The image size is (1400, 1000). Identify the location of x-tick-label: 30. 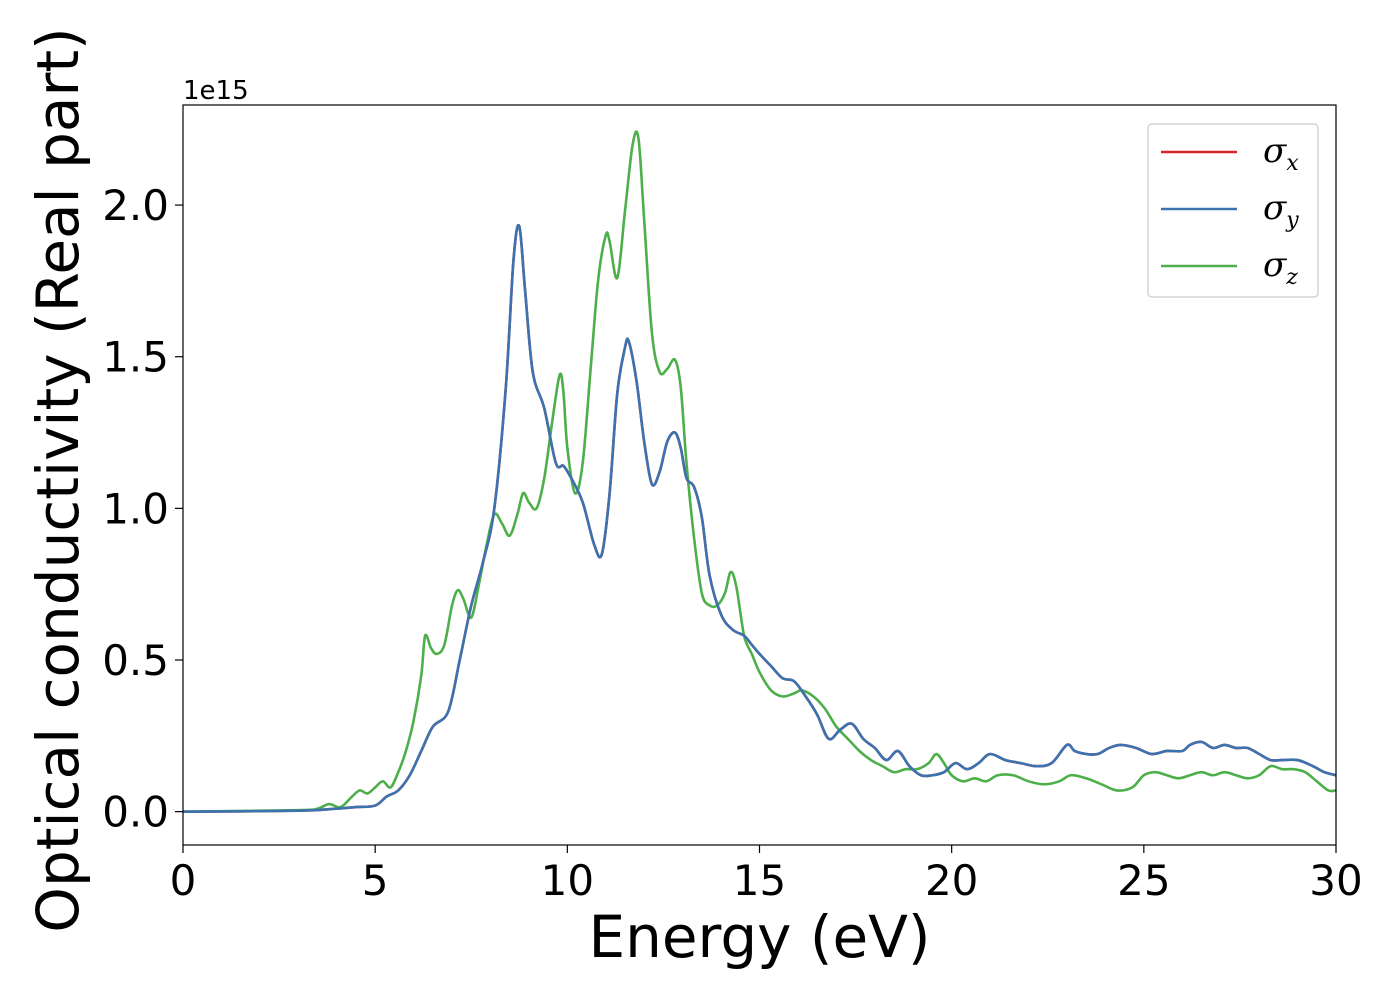
(1335, 880).